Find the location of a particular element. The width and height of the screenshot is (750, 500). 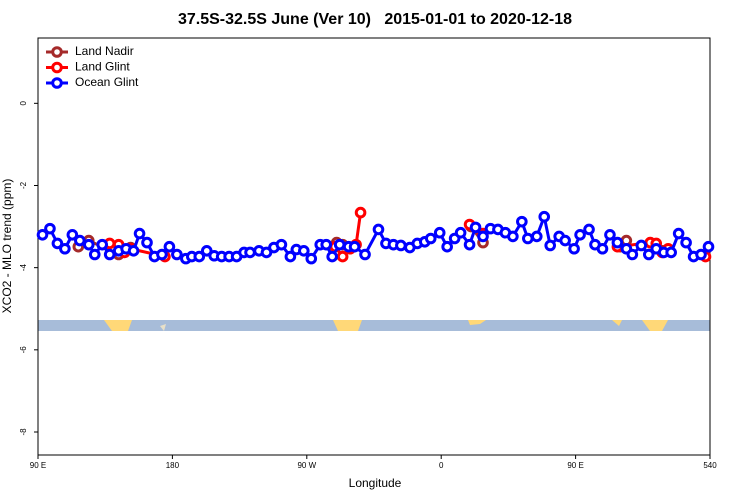

y-axis-label: XCO2 - MLO trend (ppm) is located at coordinates (7, 246).